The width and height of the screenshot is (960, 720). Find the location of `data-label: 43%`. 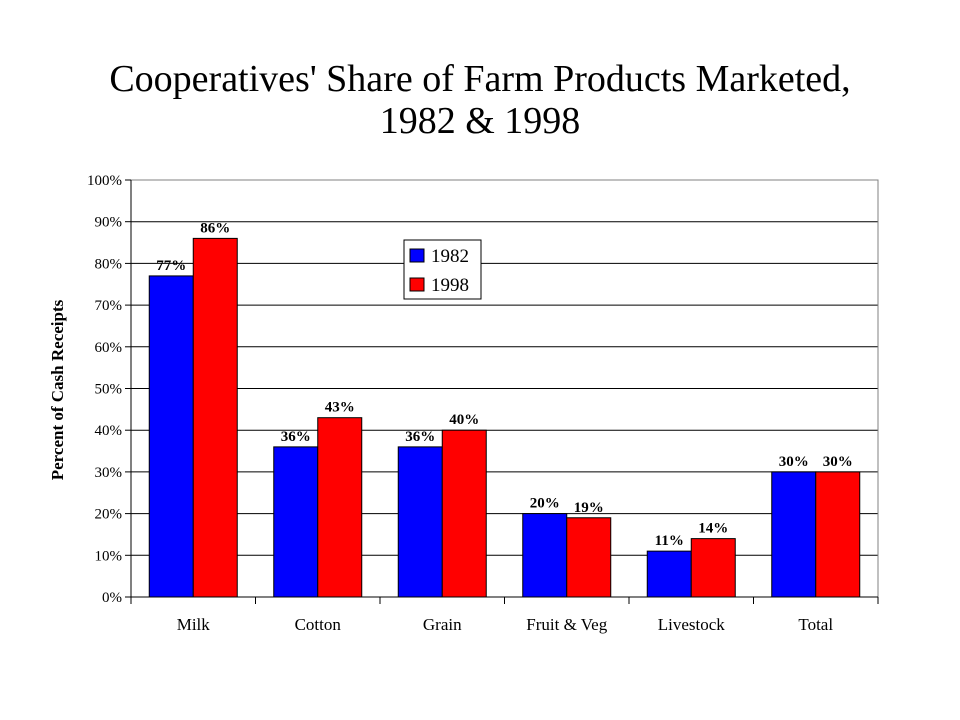

data-label: 43% is located at coordinates (340, 408).